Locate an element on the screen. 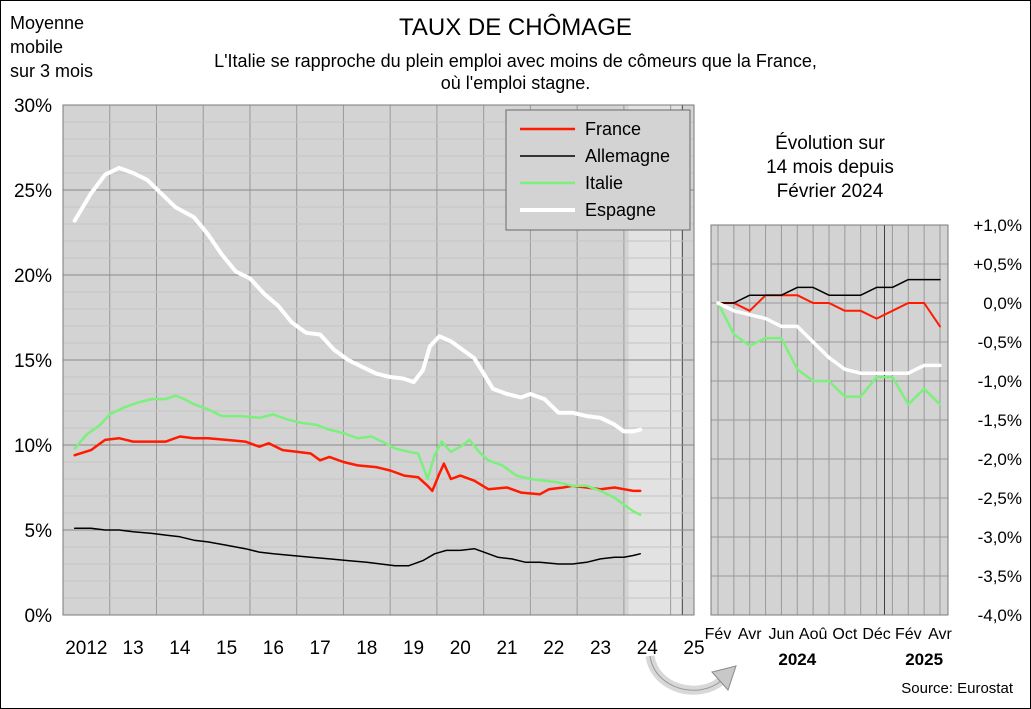 This screenshot has width=1031, height=709. inset-x-tick-label: Déc is located at coordinates (876, 634).